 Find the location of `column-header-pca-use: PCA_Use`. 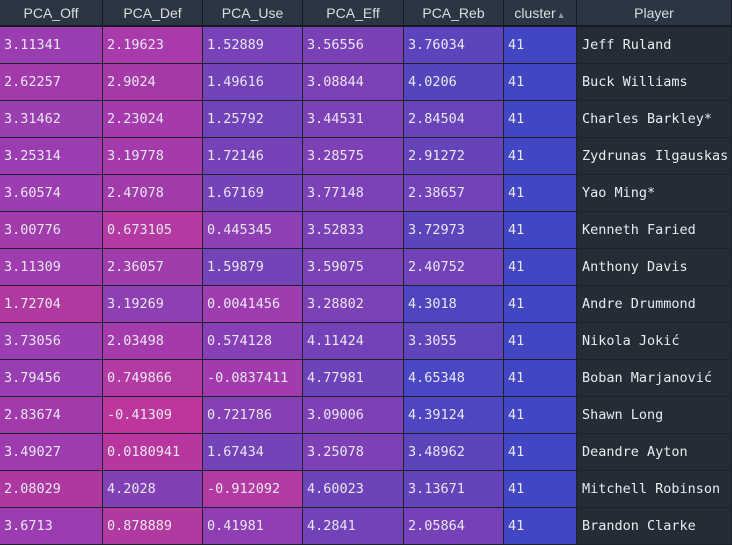

column-header-pca-use: PCA_Use is located at coordinates (253, 13).